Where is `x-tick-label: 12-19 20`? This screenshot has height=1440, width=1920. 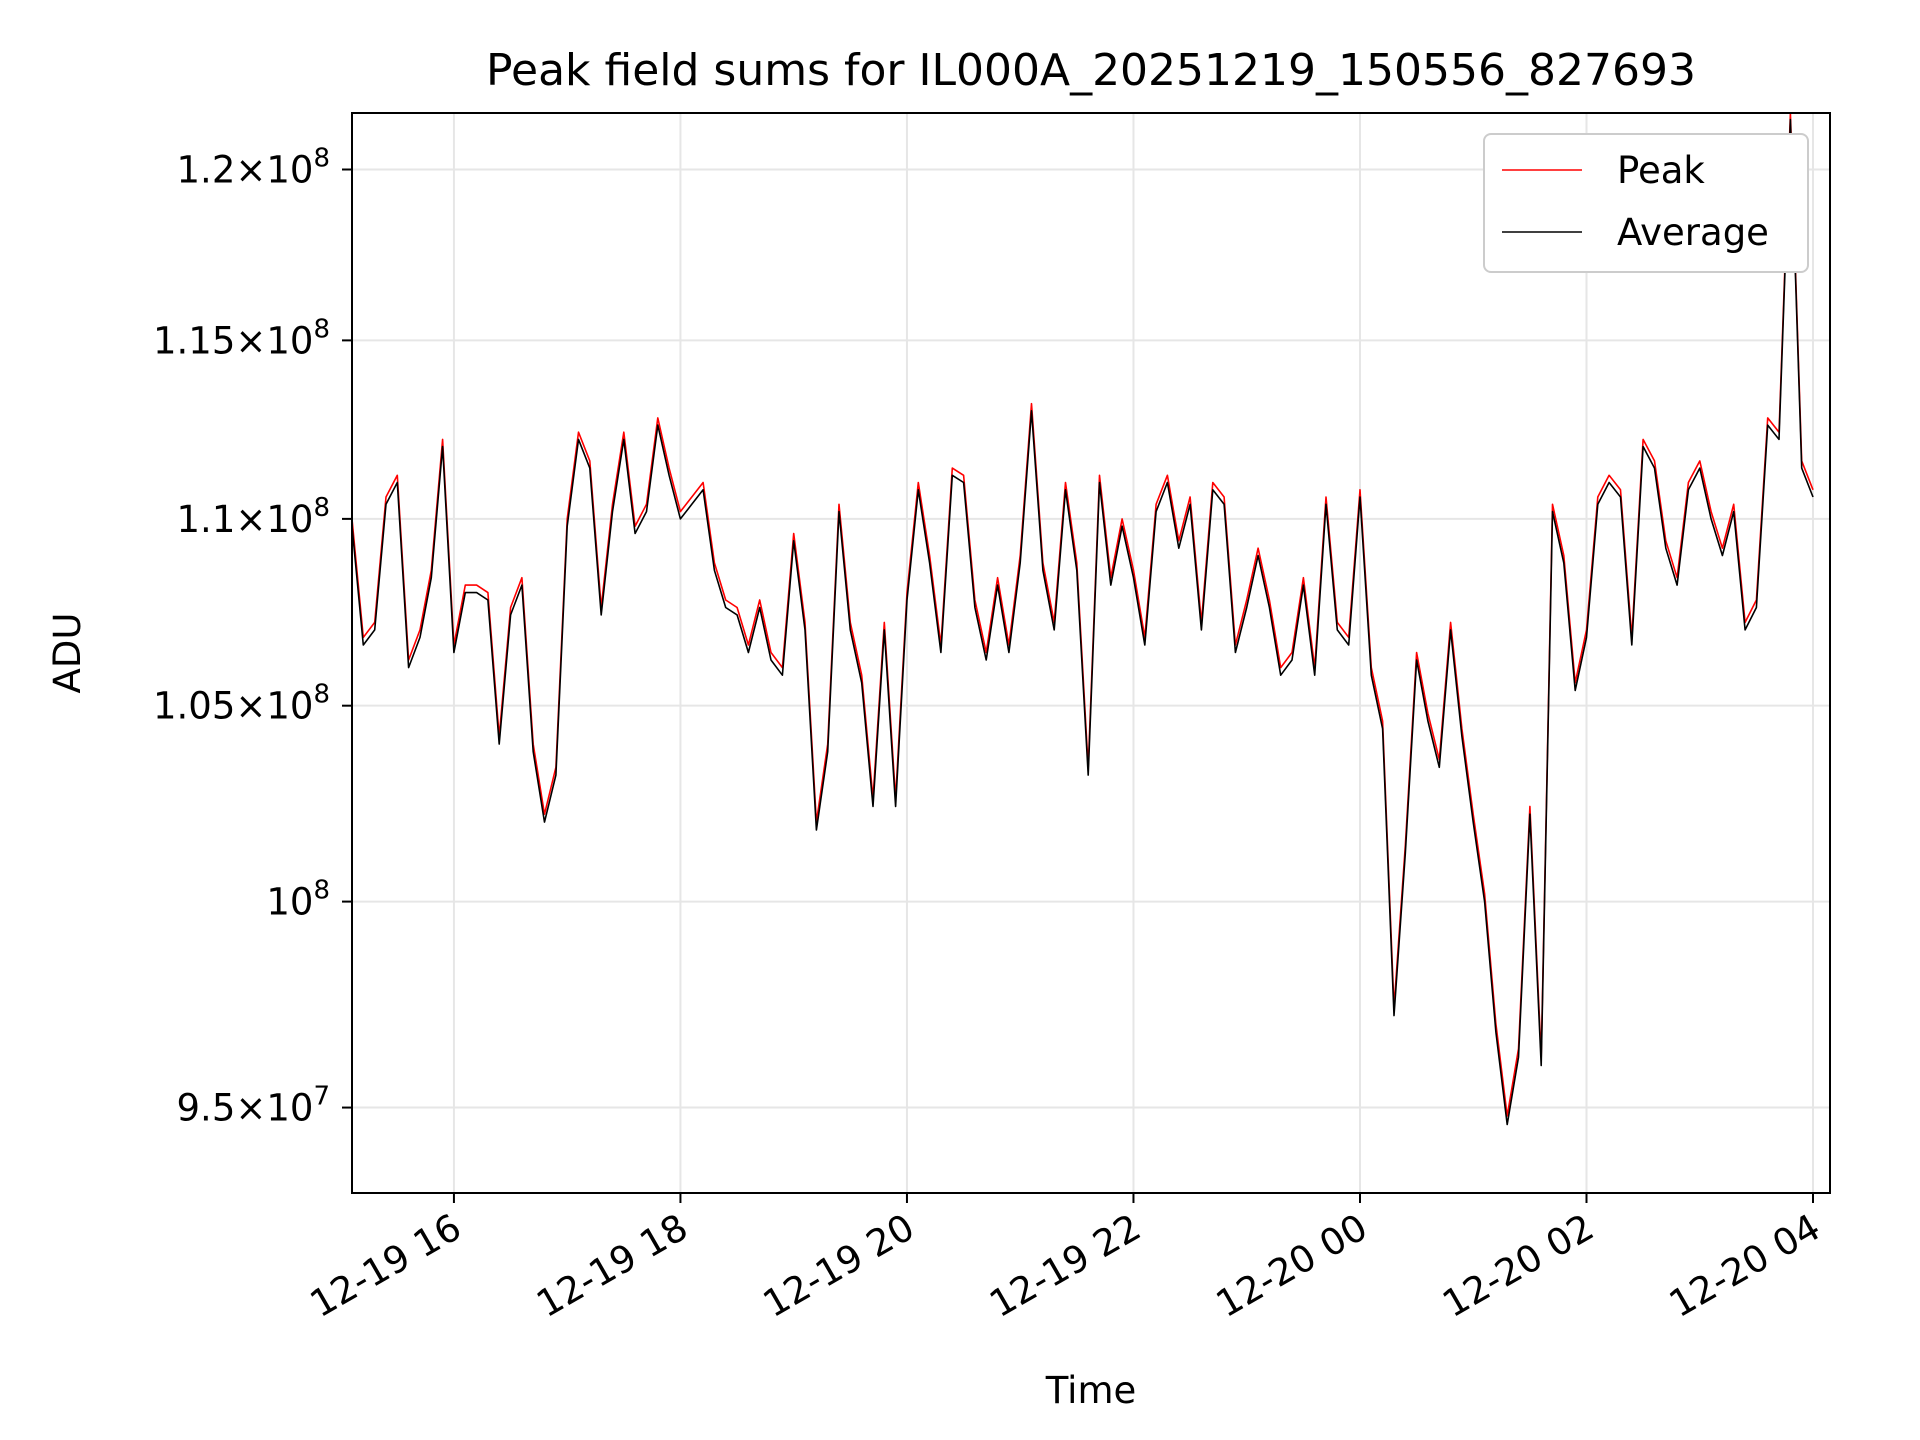 x-tick-label: 12-19 20 is located at coordinates (839, 1266).